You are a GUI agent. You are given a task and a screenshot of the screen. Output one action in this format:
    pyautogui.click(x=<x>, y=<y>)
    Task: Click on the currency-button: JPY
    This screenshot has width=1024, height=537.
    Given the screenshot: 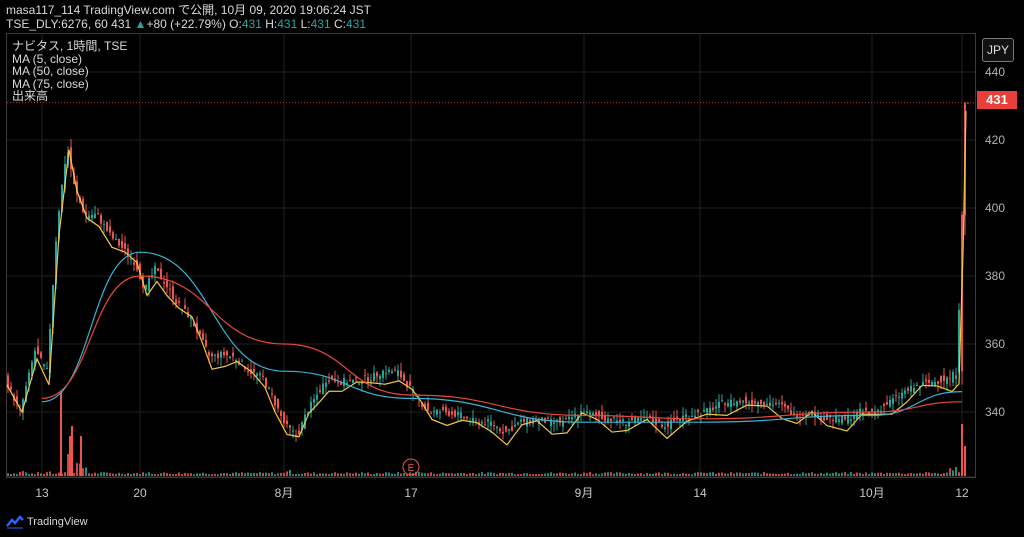 What is the action you would take?
    pyautogui.click(x=998, y=50)
    